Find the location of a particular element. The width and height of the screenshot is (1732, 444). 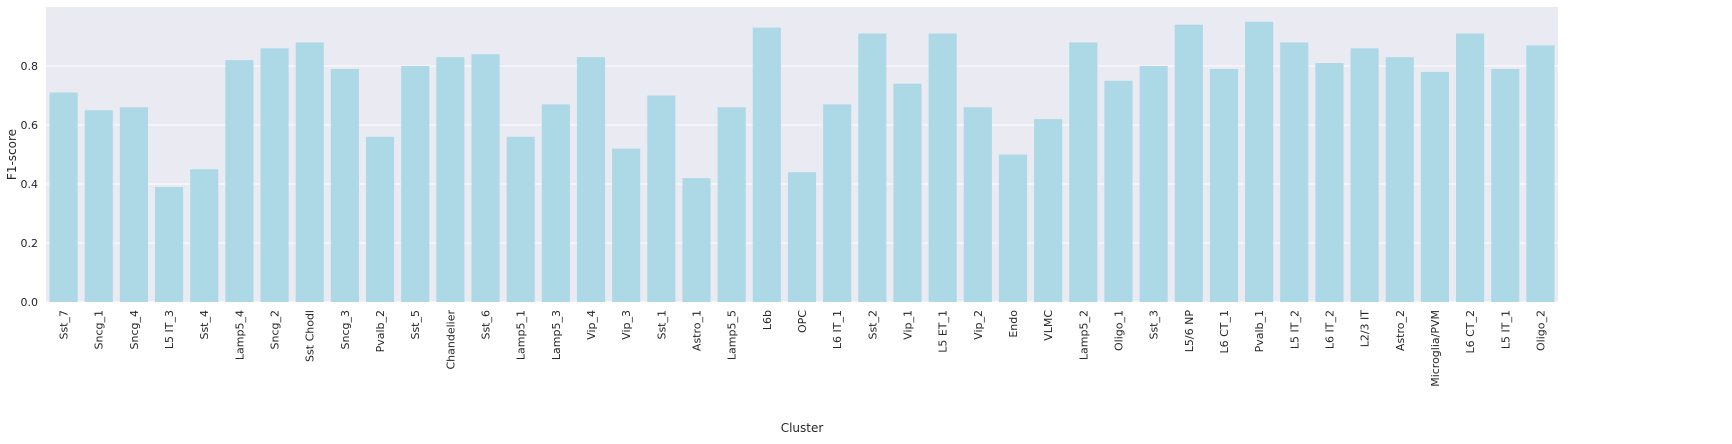

y-tick-labels: 0.0 0.2 0.4 0.6 0.8 is located at coordinates (30, 184).